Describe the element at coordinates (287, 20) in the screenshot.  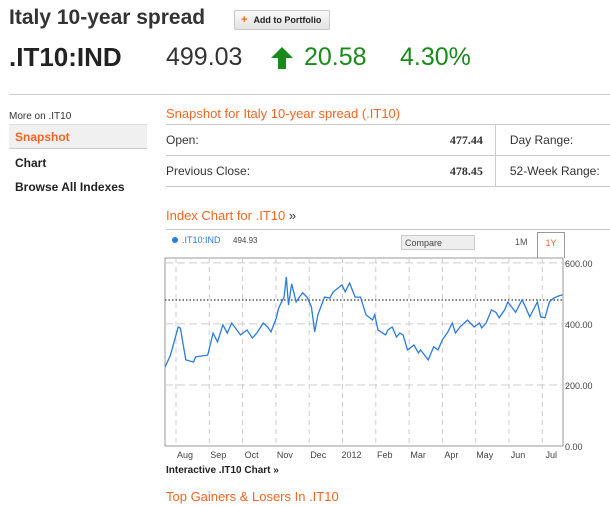
I see `add-to-portfolio-label: Add to Portfolio` at that location.